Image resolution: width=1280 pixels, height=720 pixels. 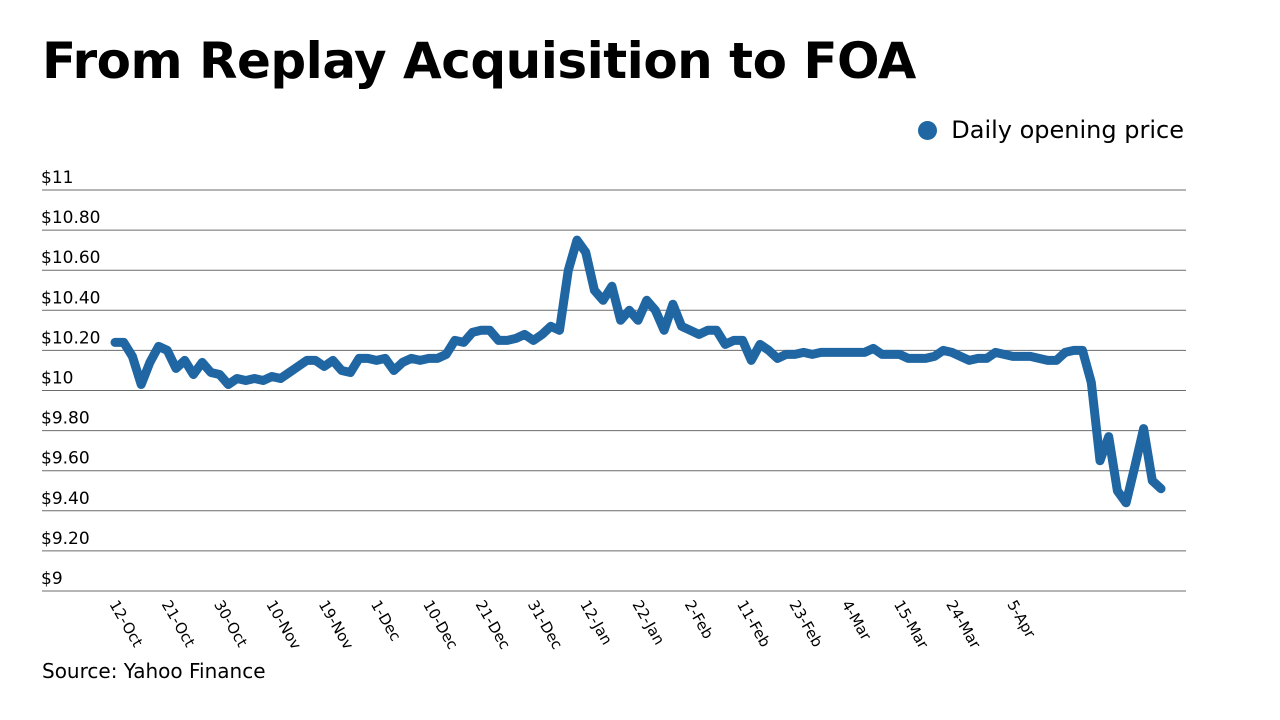 What do you see at coordinates (65, 499) in the screenshot?
I see `y-tick-label: $9.40` at bounding box center [65, 499].